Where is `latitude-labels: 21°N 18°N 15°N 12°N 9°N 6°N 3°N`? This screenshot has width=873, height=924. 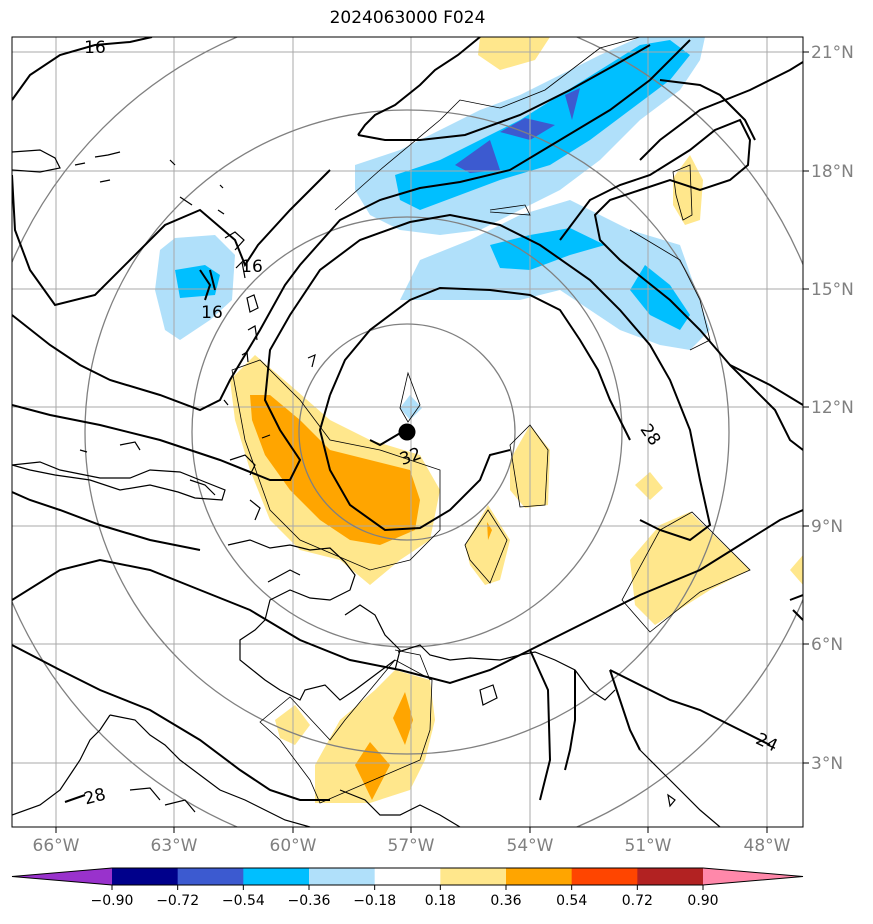
latitude-labels: 21°N 18°N 15°N 12°N 9°N 6°N 3°N is located at coordinates (832, 408).